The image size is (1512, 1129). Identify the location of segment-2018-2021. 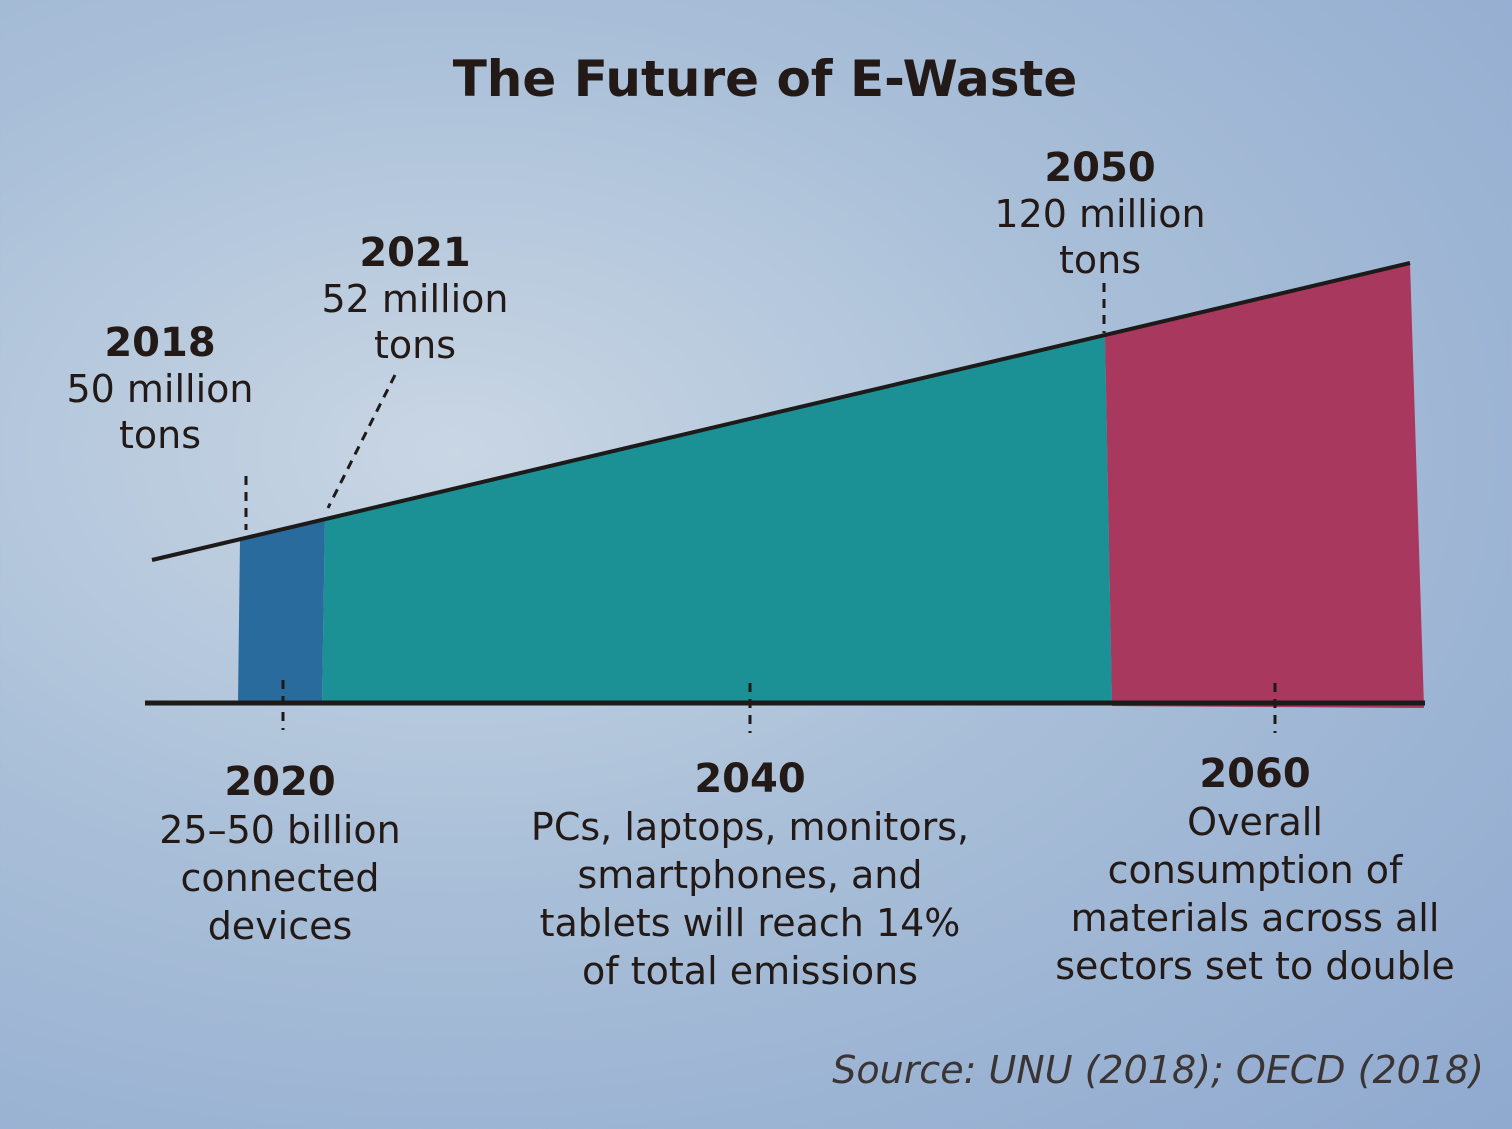
(281, 611).